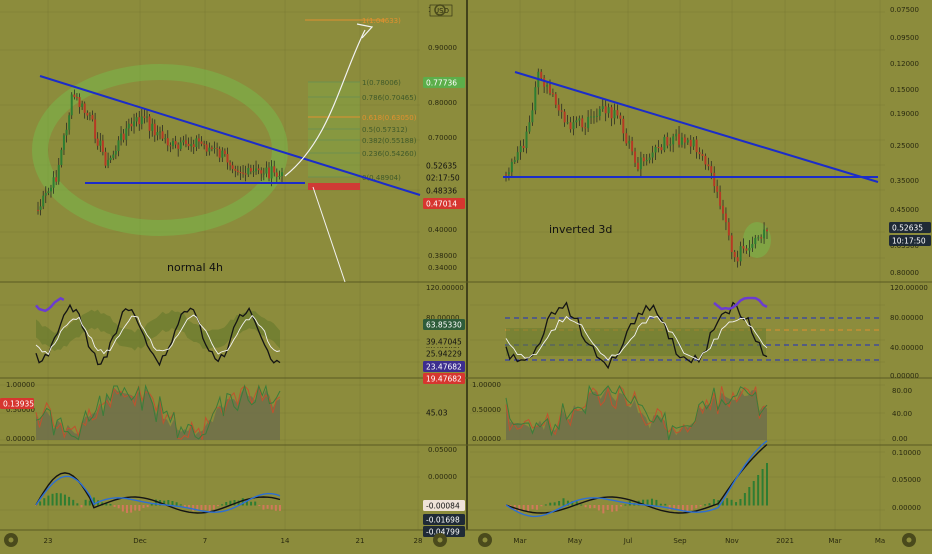 The width and height of the screenshot is (932, 554). What do you see at coordinates (329, 234) in the screenshot?
I see `projection-arrow-down` at bounding box center [329, 234].